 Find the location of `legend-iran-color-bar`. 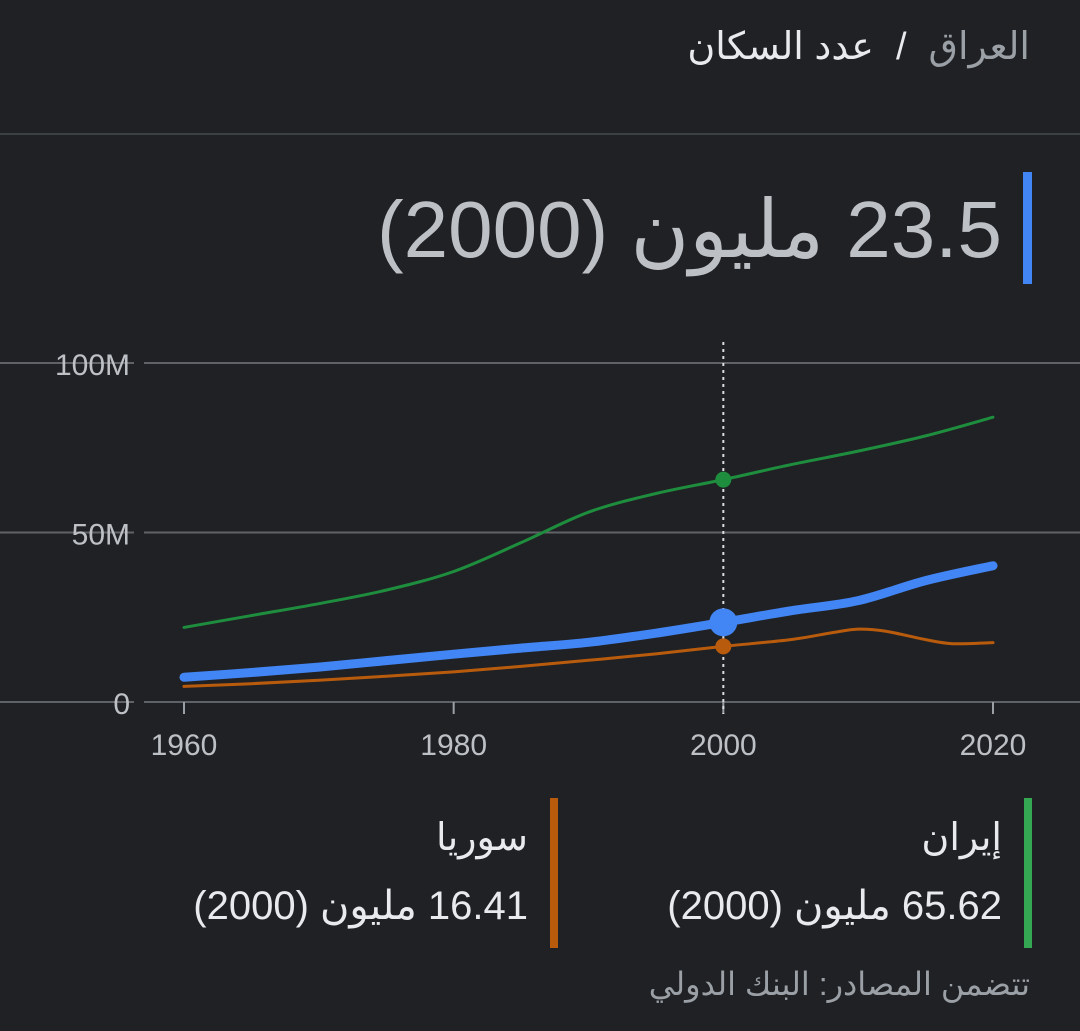

legend-iran-color-bar is located at coordinates (1028, 873).